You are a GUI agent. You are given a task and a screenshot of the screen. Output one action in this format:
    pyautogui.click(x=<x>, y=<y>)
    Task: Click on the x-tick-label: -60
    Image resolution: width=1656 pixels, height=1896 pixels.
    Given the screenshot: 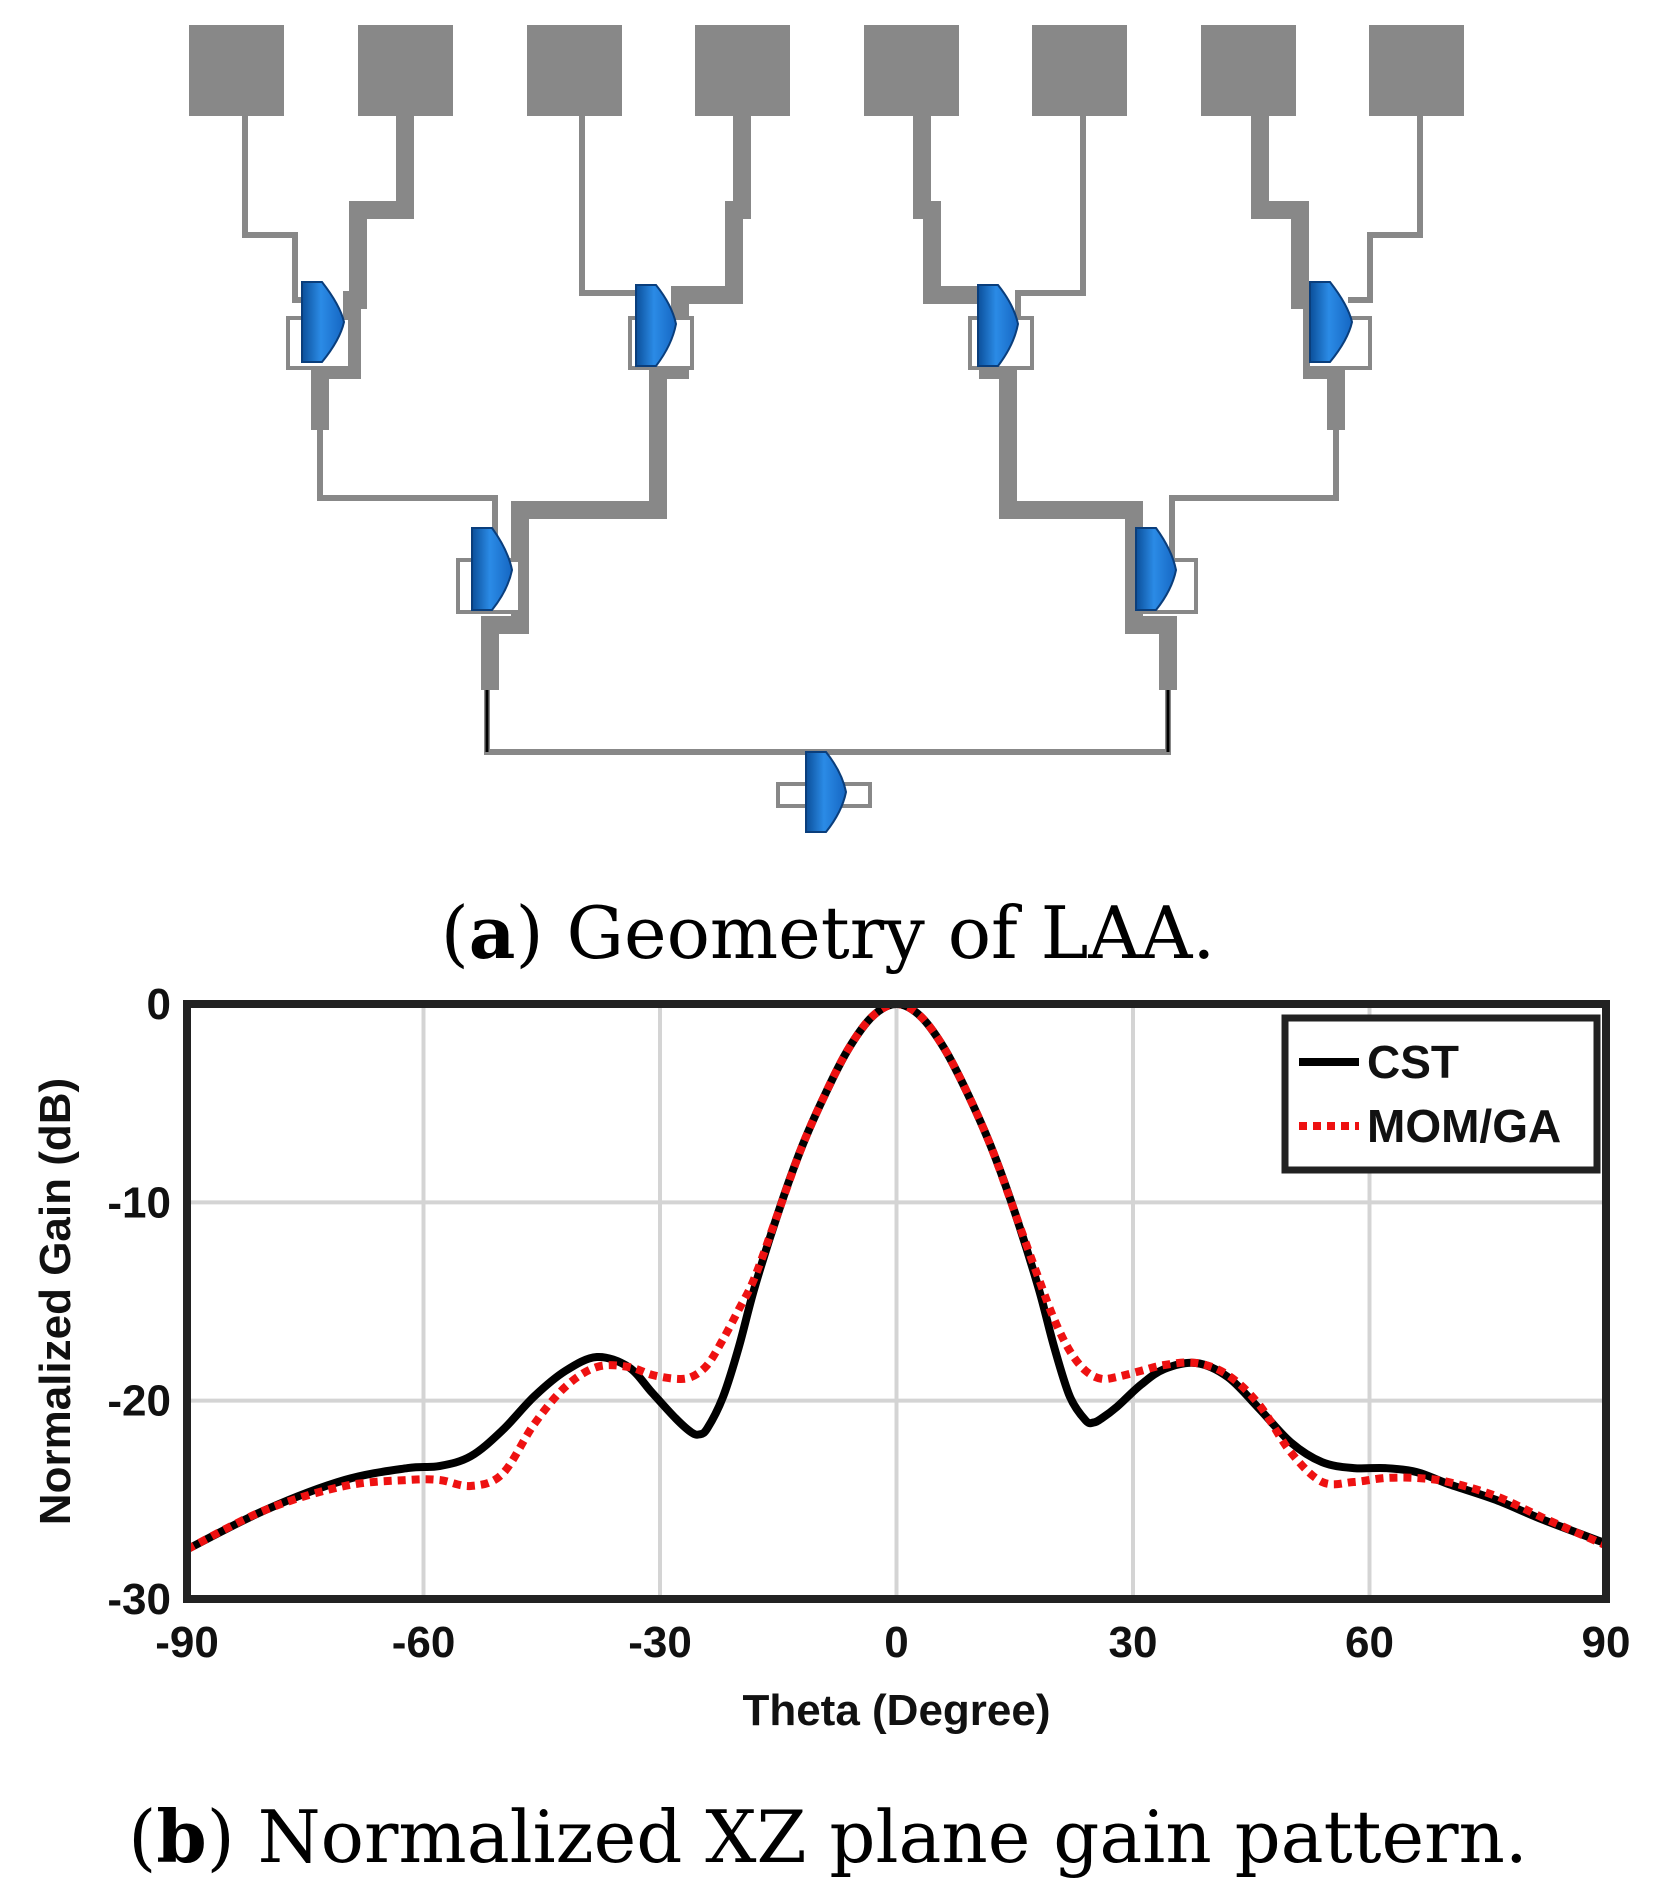 What is the action you would take?
    pyautogui.click(x=424, y=1642)
    